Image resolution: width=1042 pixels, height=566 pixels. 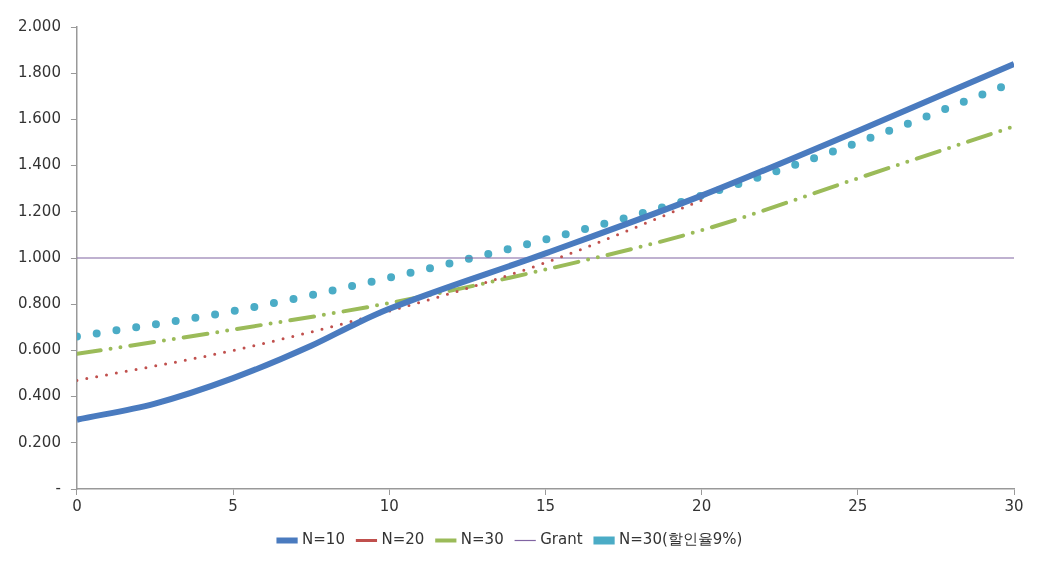 What do you see at coordinates (323, 539) in the screenshot?
I see `legend-label: N=10` at bounding box center [323, 539].